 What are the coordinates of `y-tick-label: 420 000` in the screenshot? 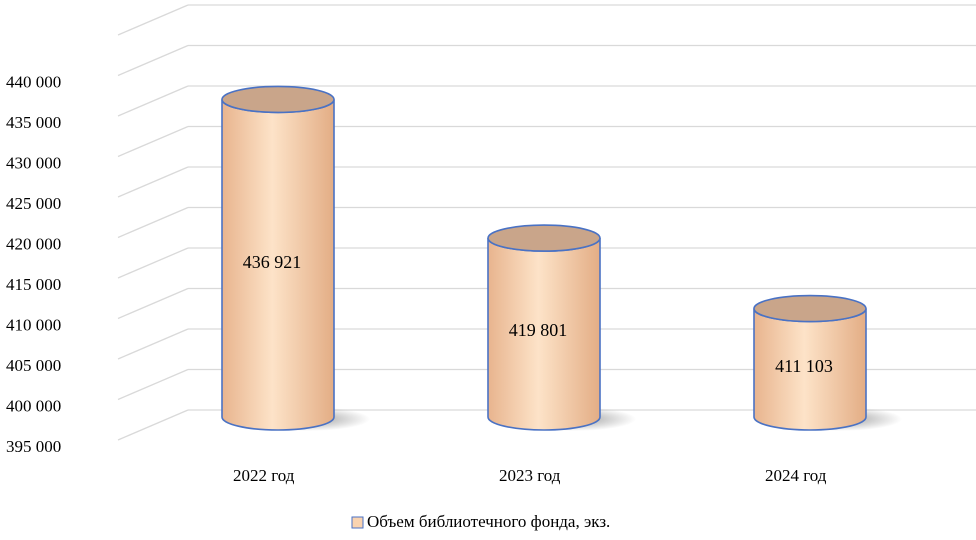 It's located at (33, 244).